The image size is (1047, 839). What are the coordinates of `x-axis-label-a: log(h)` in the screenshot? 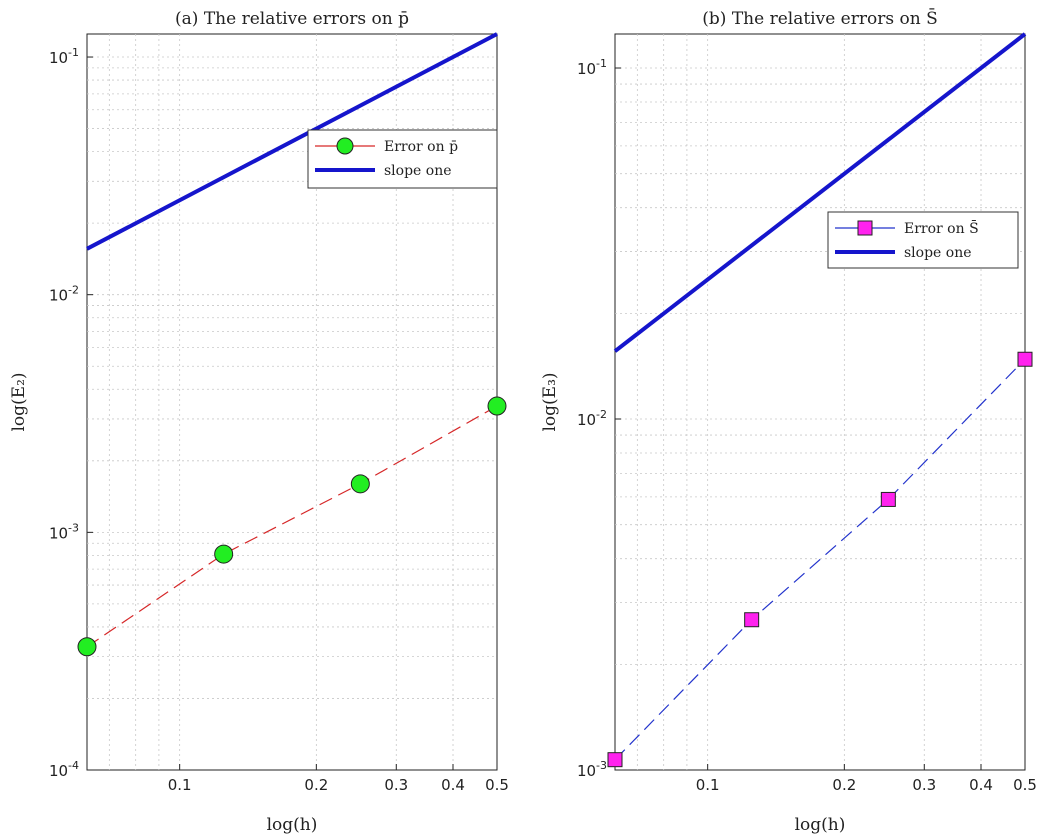 It's located at (292, 825).